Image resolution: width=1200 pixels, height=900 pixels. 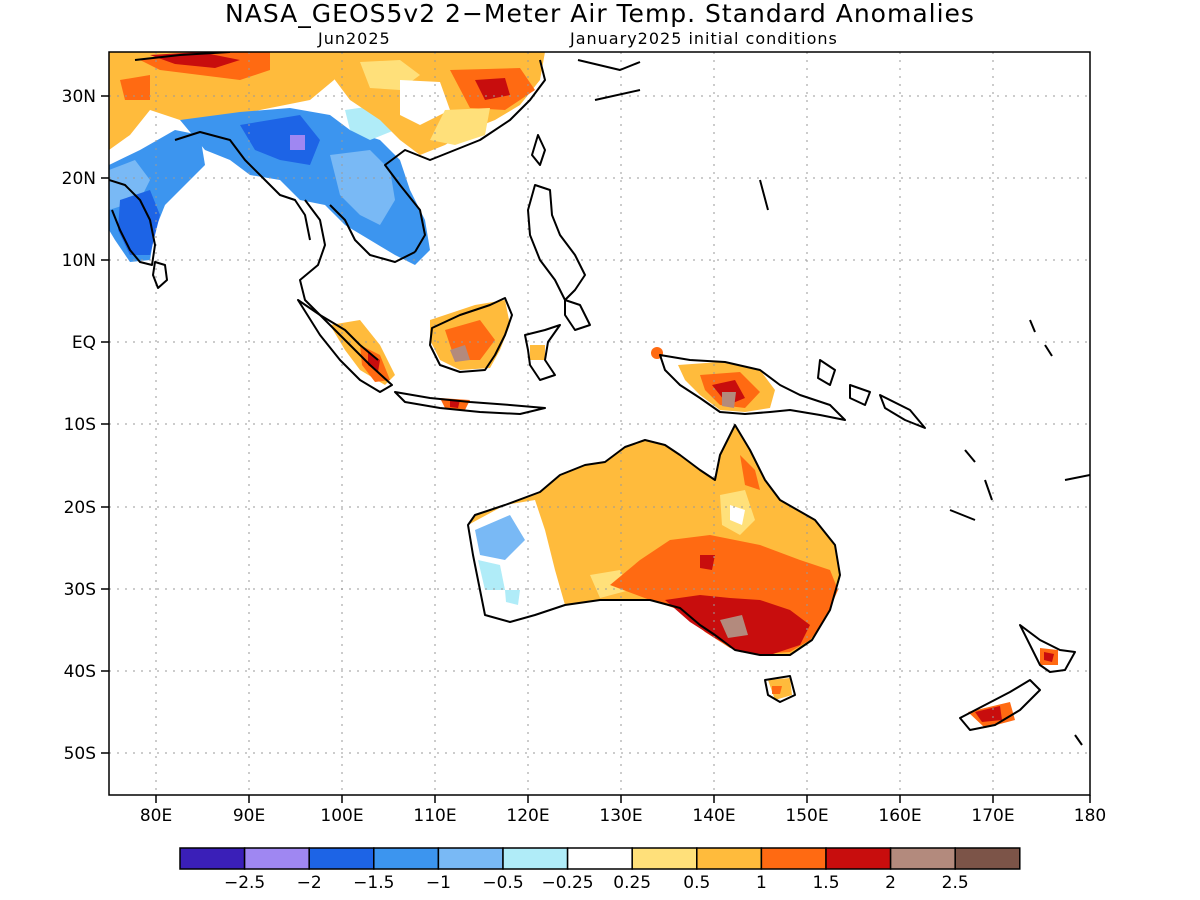 I want to click on colorbar-label: −1.5, so click(x=373, y=883).